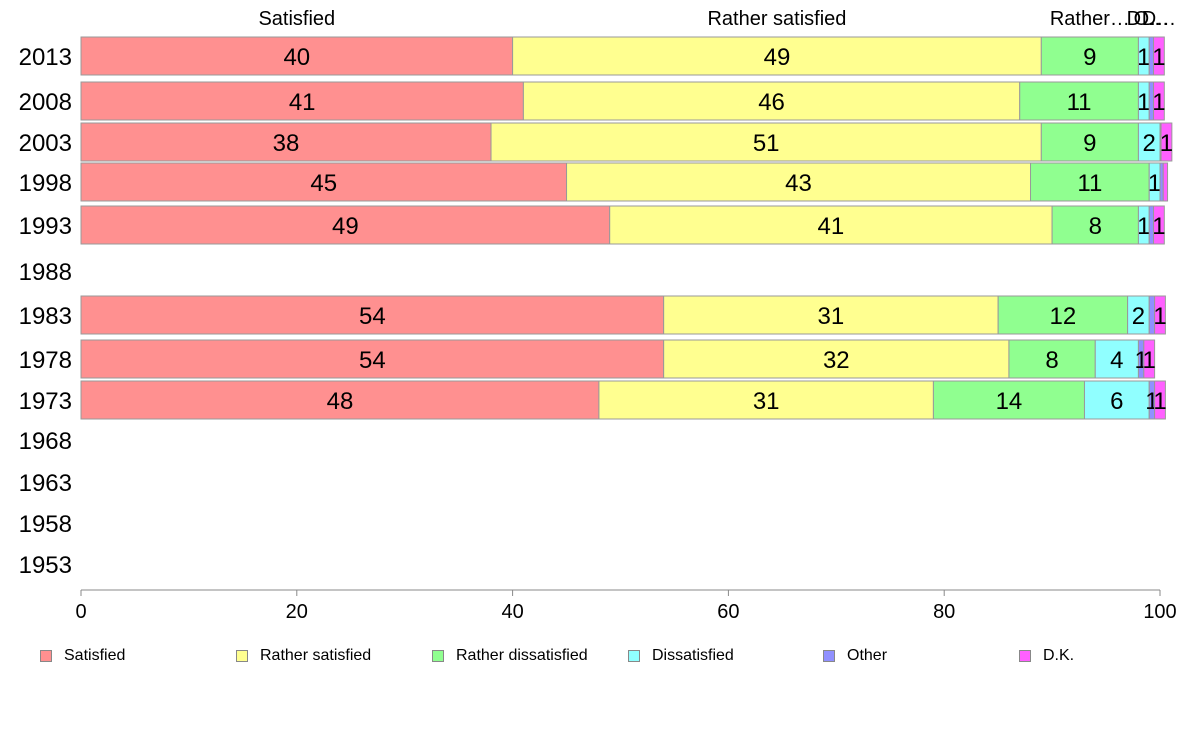 The height and width of the screenshot is (736, 1188). What do you see at coordinates (95, 655) in the screenshot?
I see `legend-label: Satisfied` at bounding box center [95, 655].